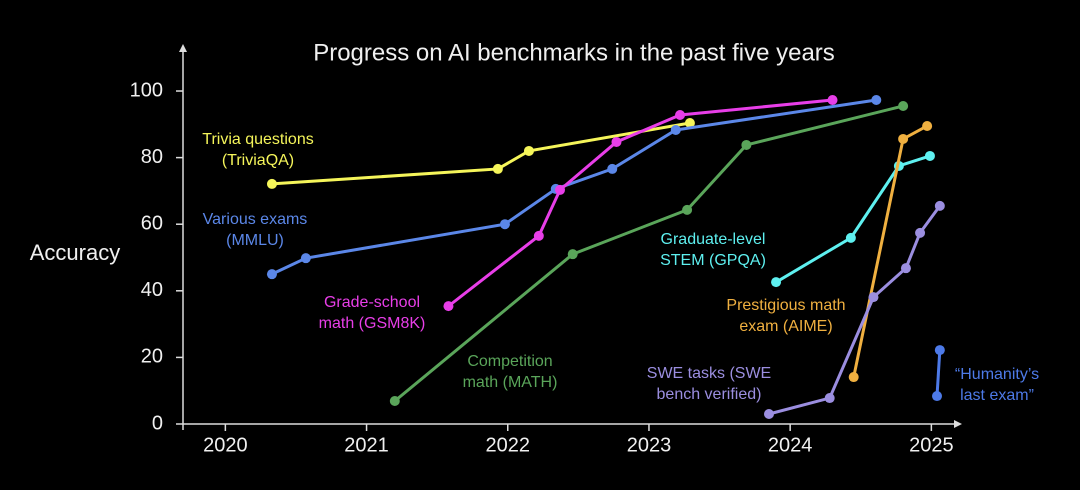 The height and width of the screenshot is (490, 1080). What do you see at coordinates (366, 445) in the screenshot?
I see `x-tick-label: 2021` at bounding box center [366, 445].